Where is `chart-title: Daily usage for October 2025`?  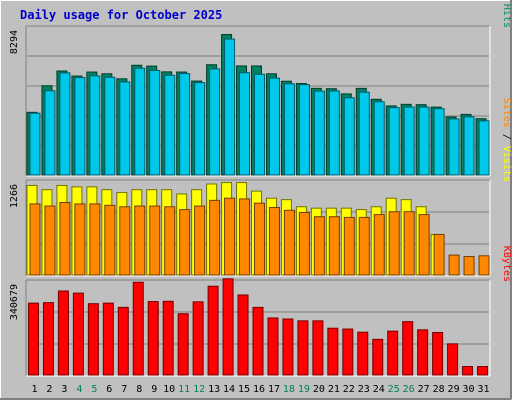 chart-title: Daily usage for October 2025 is located at coordinates (121, 15).